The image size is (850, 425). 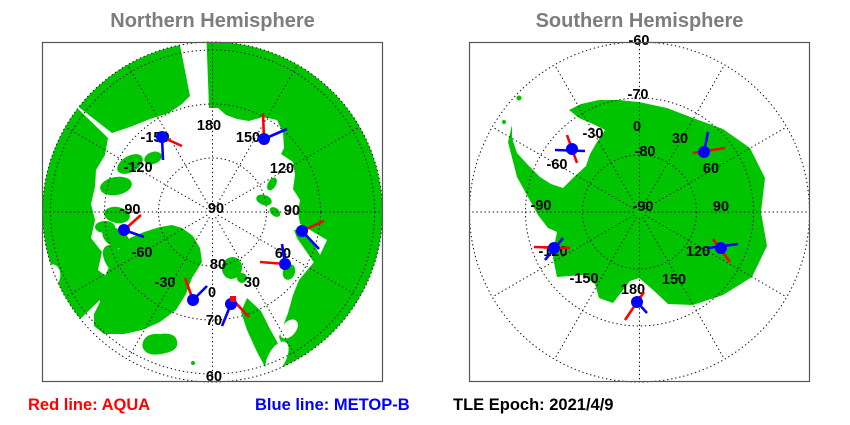 I want to click on island-svalbard, so click(x=232, y=268).